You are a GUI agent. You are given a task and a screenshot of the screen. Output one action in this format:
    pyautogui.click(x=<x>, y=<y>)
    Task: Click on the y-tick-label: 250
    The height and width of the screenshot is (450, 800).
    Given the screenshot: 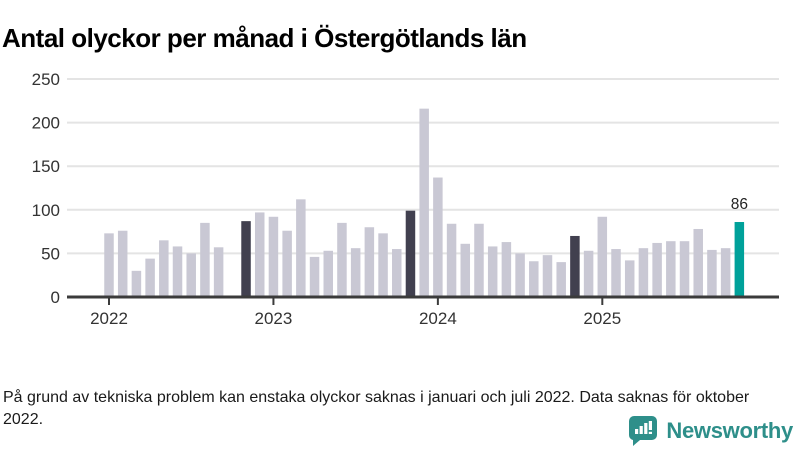 What is the action you would take?
    pyautogui.click(x=46, y=79)
    